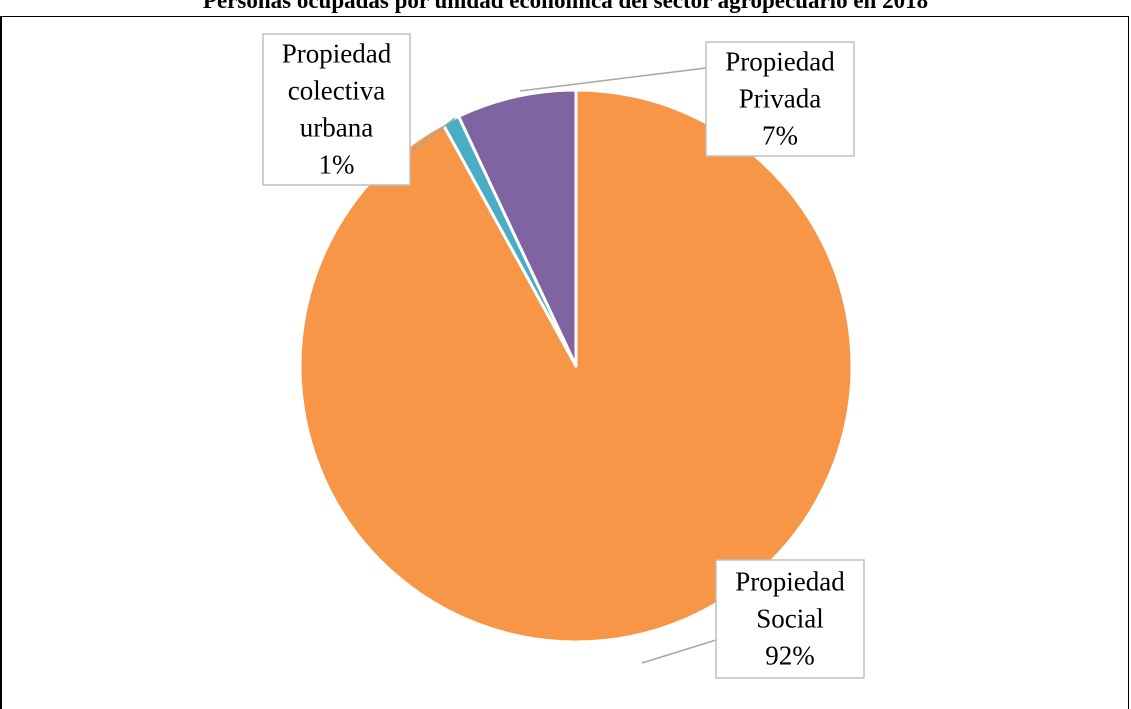 This screenshot has height=709, width=1131. What do you see at coordinates (336, 91) in the screenshot?
I see `data-label-line: colectiva` at bounding box center [336, 91].